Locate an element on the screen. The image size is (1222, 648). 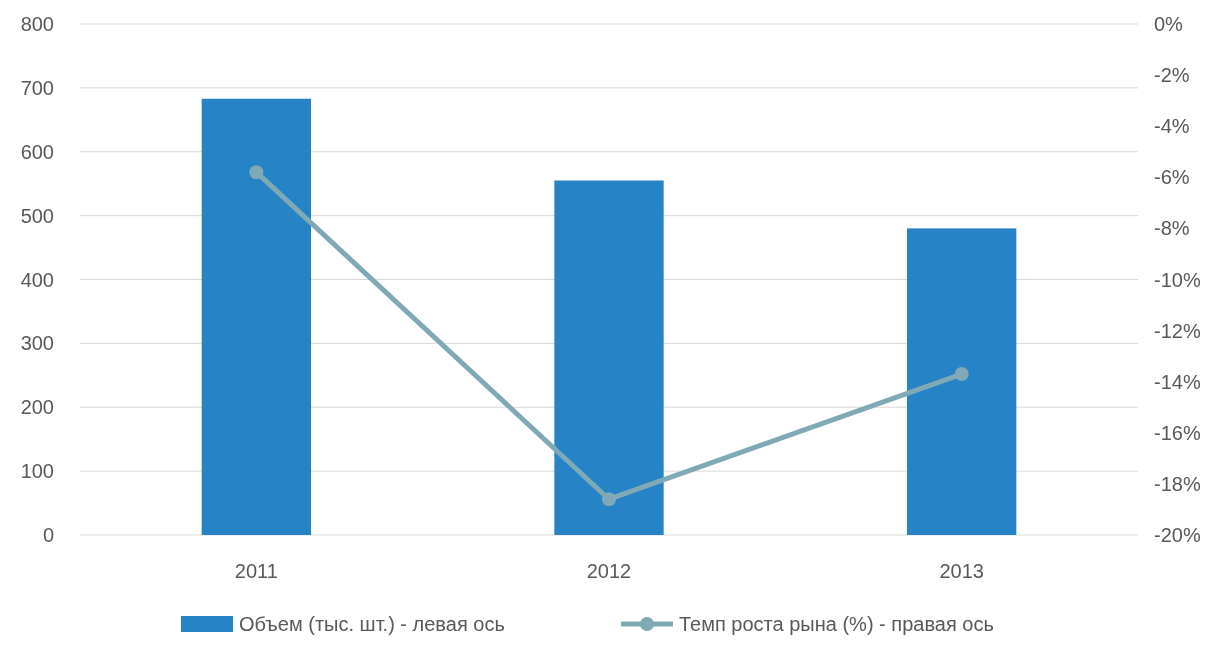
y-tick-label: 600 is located at coordinates (37, 151).